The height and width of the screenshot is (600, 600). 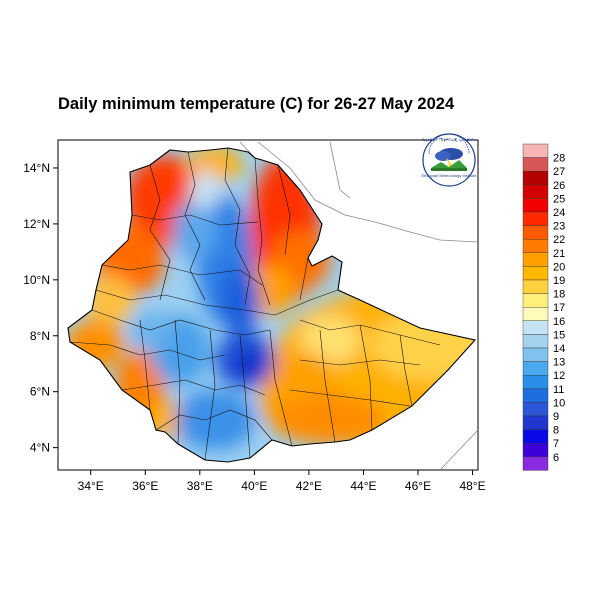 I want to click on x-tick-label: 46°E, so click(x=418, y=486).